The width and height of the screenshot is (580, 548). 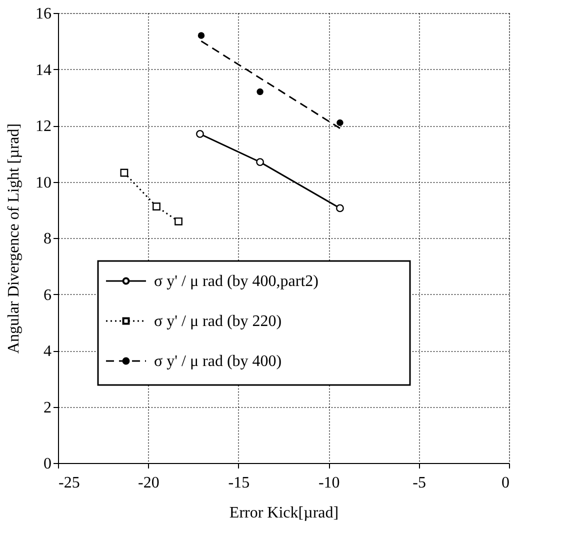 What do you see at coordinates (44, 183) in the screenshot?
I see `y-tick-label: 10` at bounding box center [44, 183].